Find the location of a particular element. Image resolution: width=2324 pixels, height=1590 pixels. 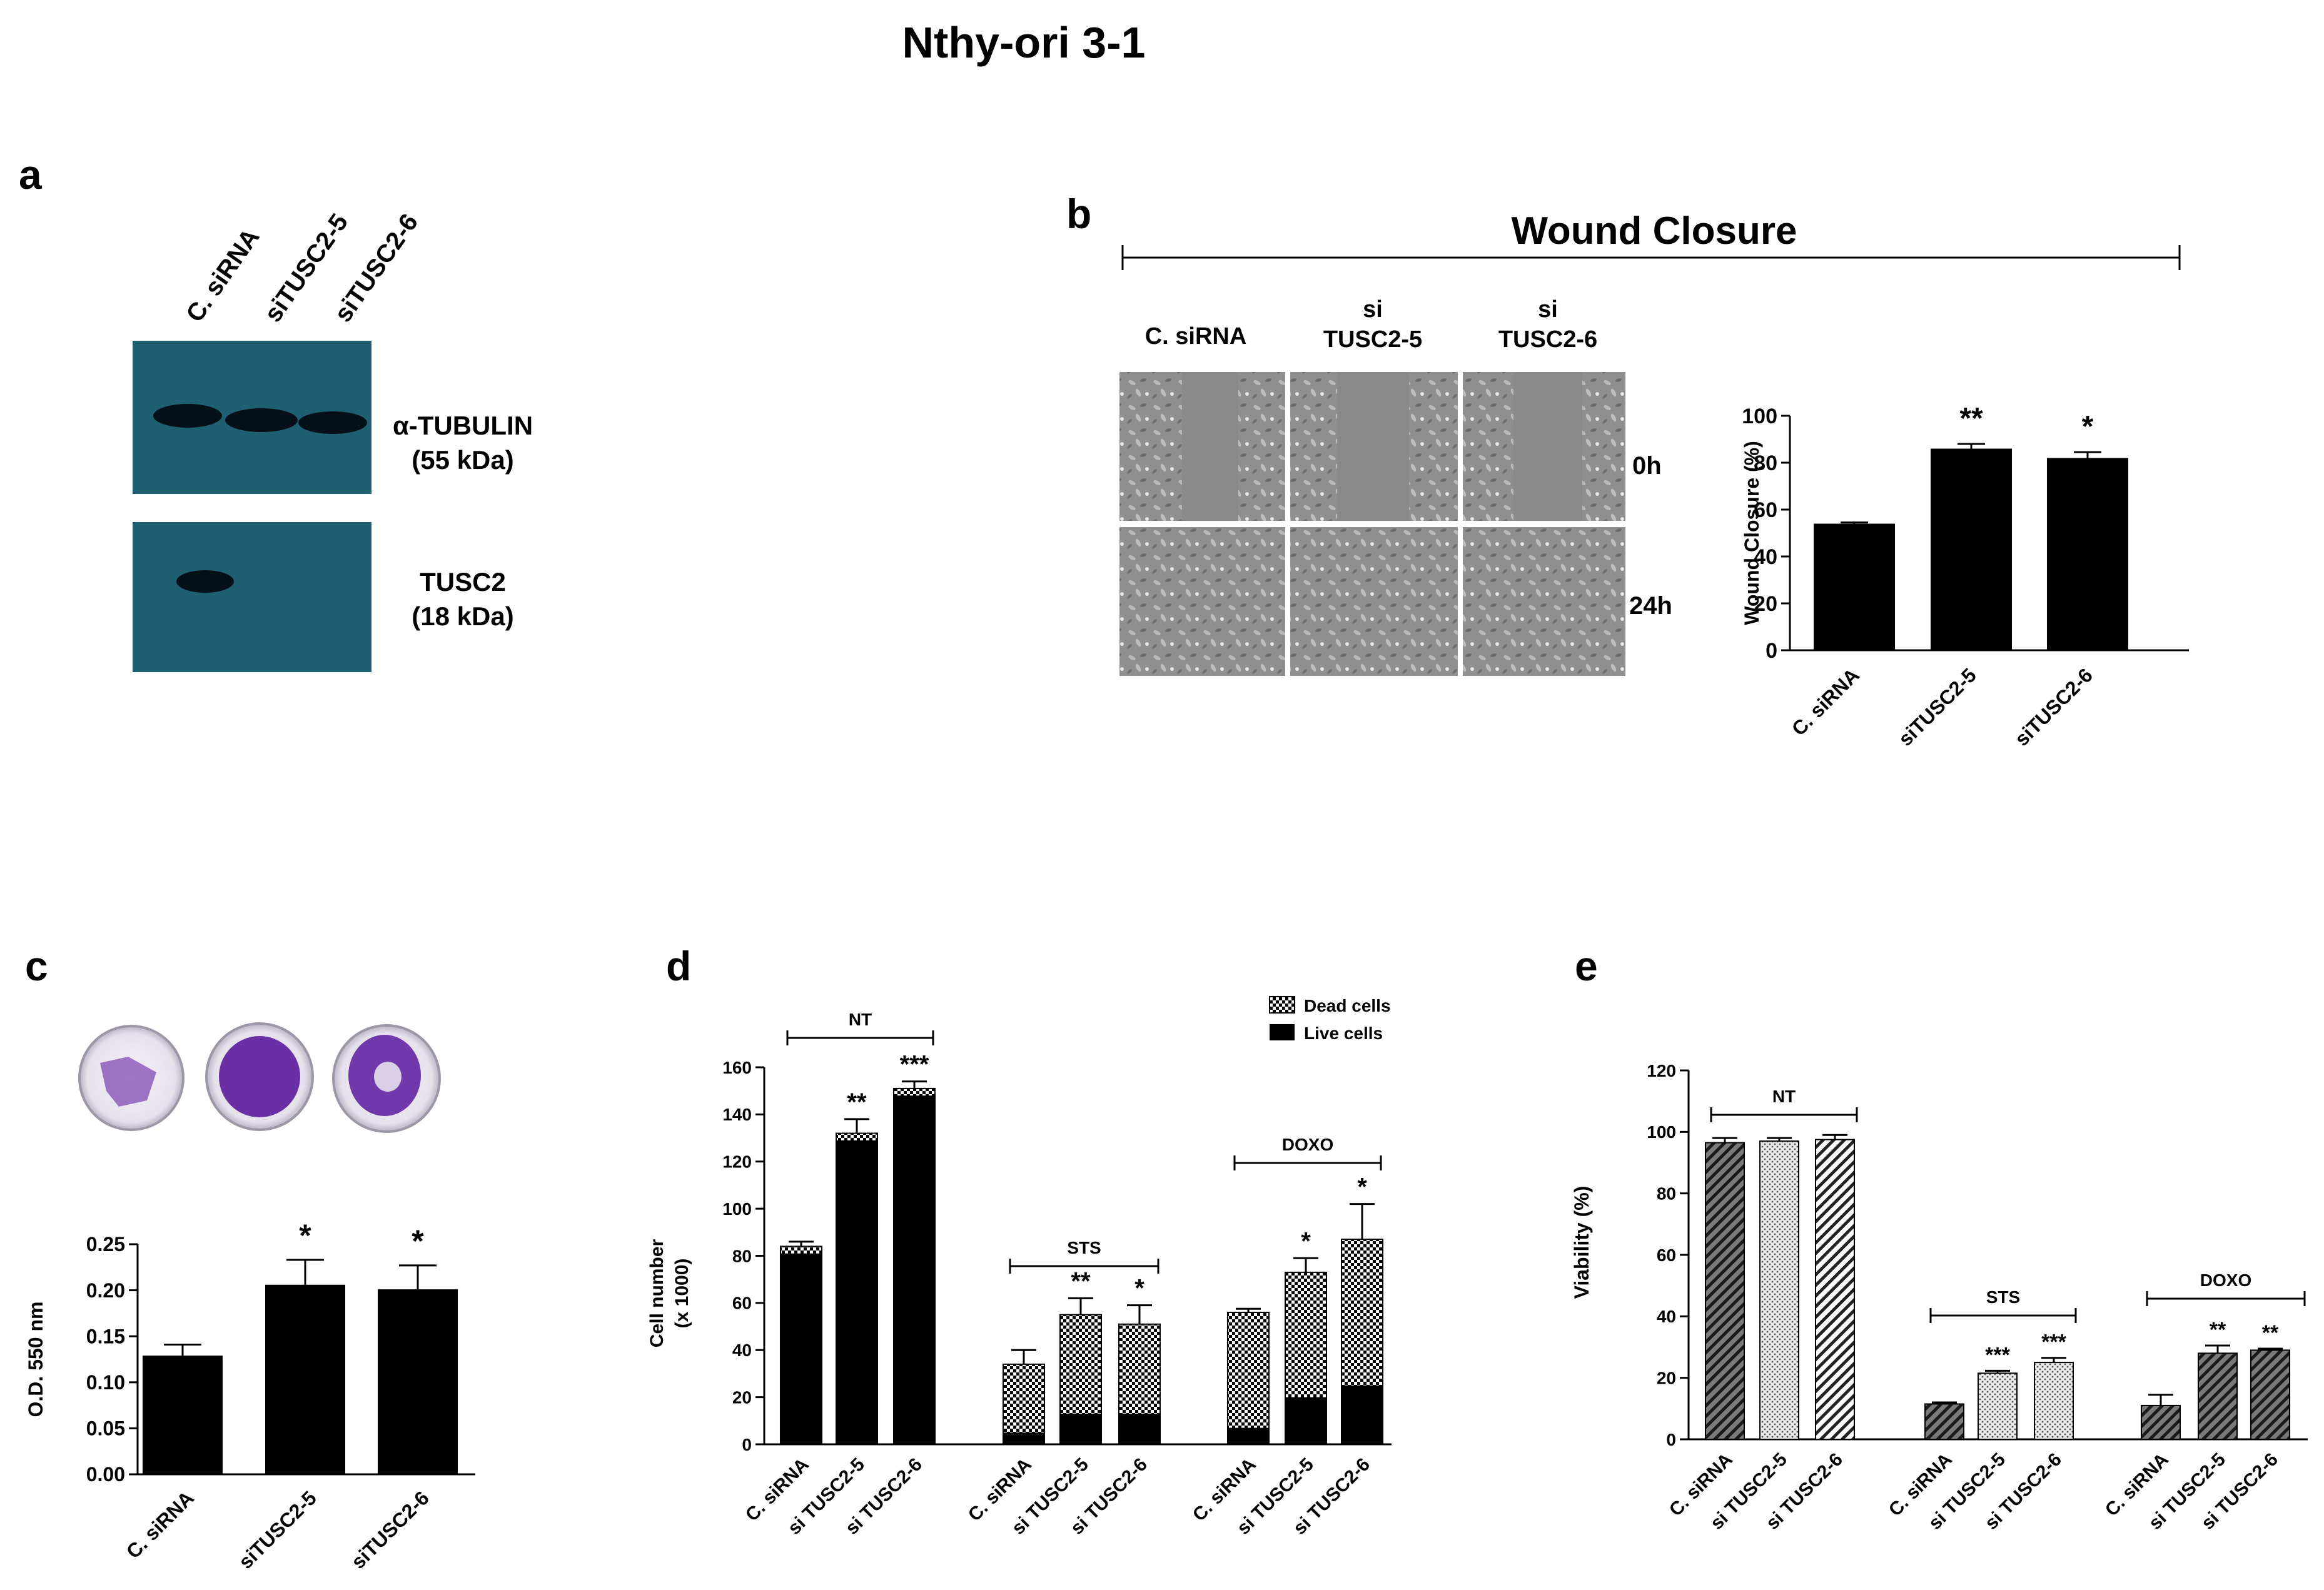

y-tick-label: 0.25 is located at coordinates (105, 1244).